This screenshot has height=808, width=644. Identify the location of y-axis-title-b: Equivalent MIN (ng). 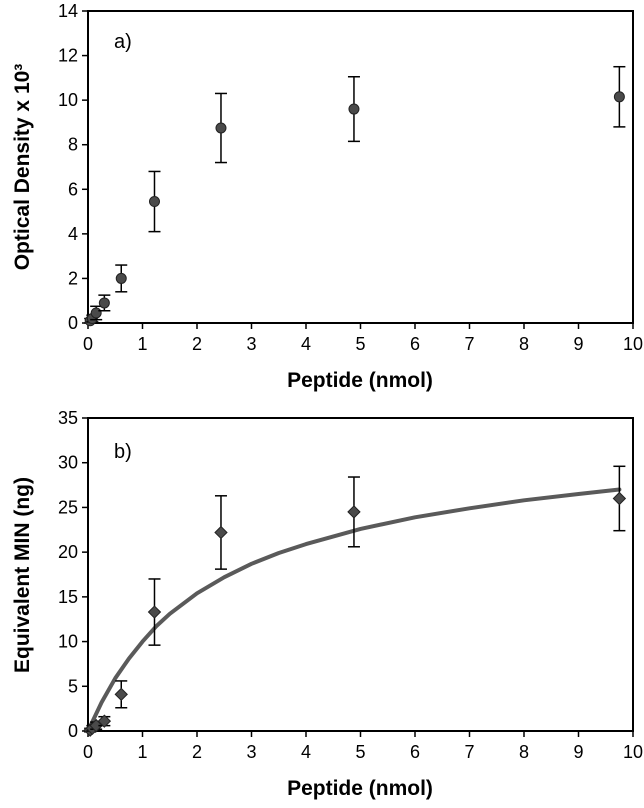
(22, 575).